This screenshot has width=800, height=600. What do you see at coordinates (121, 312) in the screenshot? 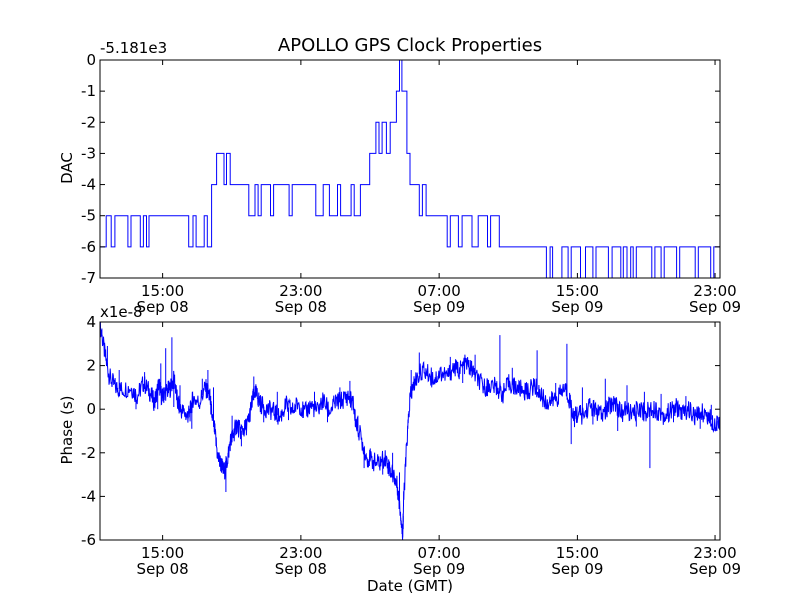
I see `phase-offset-label: x1e-8` at bounding box center [121, 312].